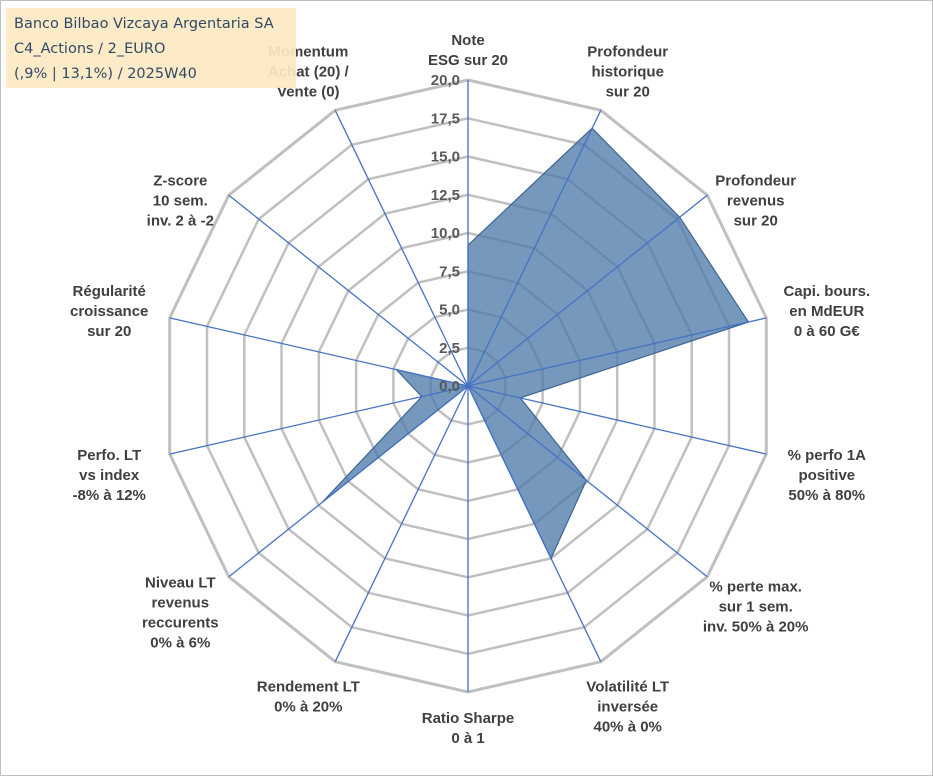 The image size is (933, 776). I want to click on axis-label-5: % perte max. sur 1 sem. inv. 50% à 20%, so click(756, 606).